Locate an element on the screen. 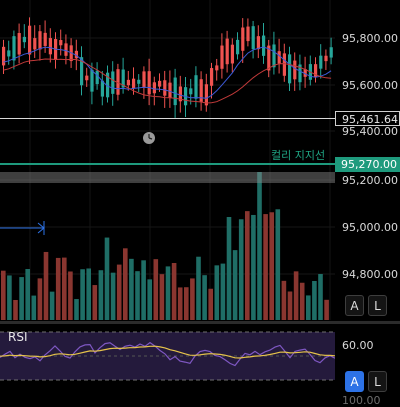 This screenshot has height=407, width=400. measure-arrow is located at coordinates (22, 228).